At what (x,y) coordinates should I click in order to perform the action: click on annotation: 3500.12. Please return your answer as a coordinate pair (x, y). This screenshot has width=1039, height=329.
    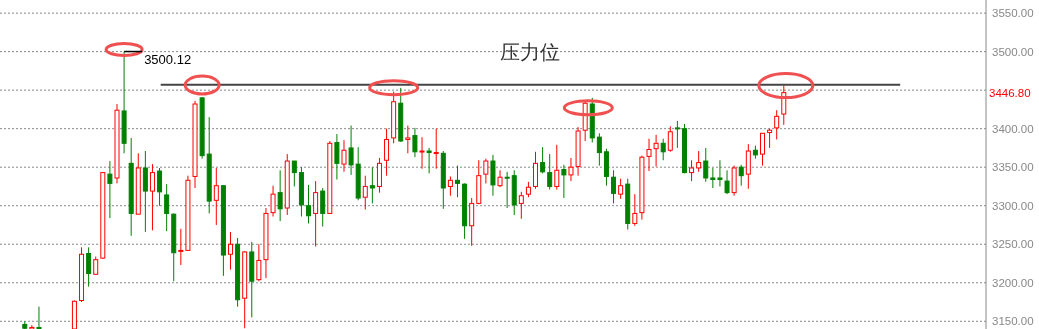
    Looking at the image, I should click on (168, 59).